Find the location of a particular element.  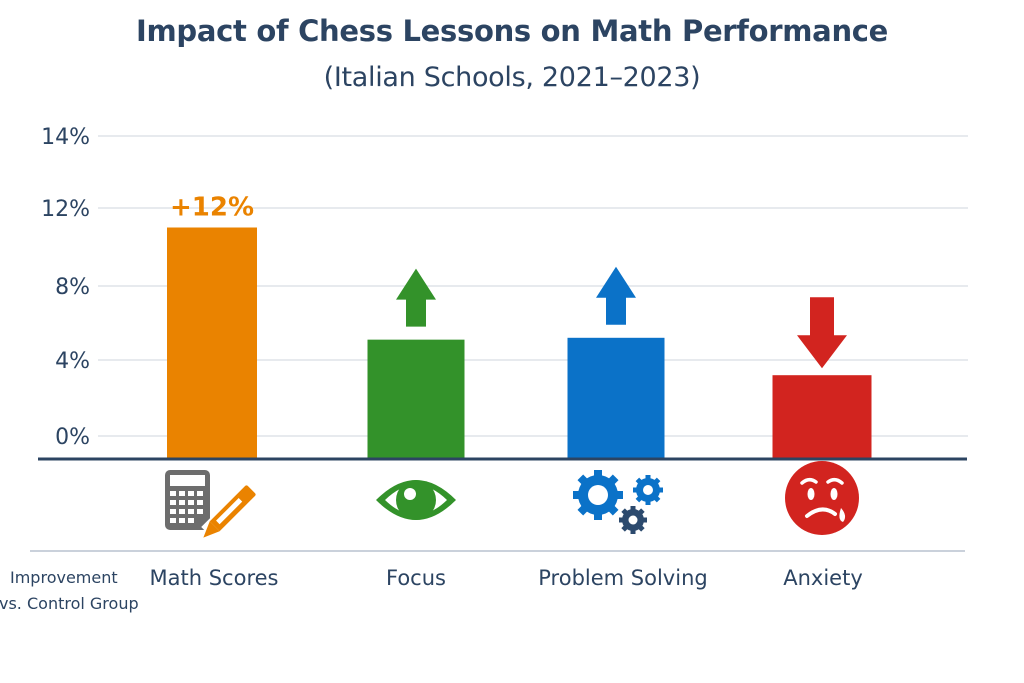

category-labels: Math Scores Focus Problem Solving Anxiety is located at coordinates (506, 578).